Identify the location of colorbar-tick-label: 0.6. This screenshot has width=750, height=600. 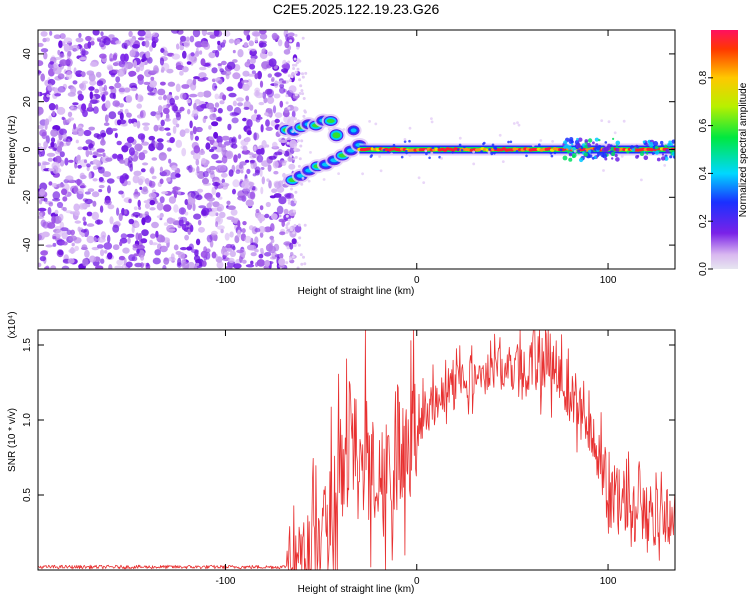
(703, 125).